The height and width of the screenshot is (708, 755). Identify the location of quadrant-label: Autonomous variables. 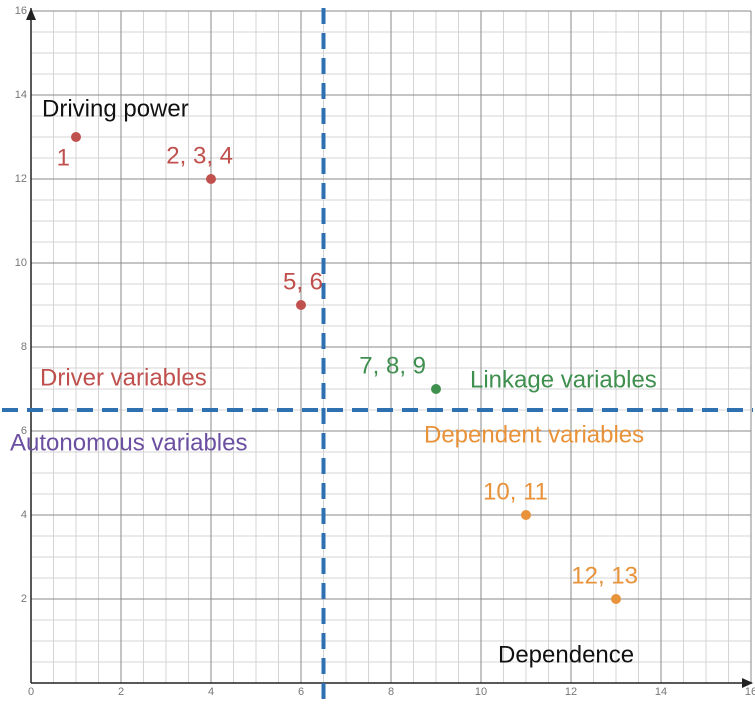
(128, 442).